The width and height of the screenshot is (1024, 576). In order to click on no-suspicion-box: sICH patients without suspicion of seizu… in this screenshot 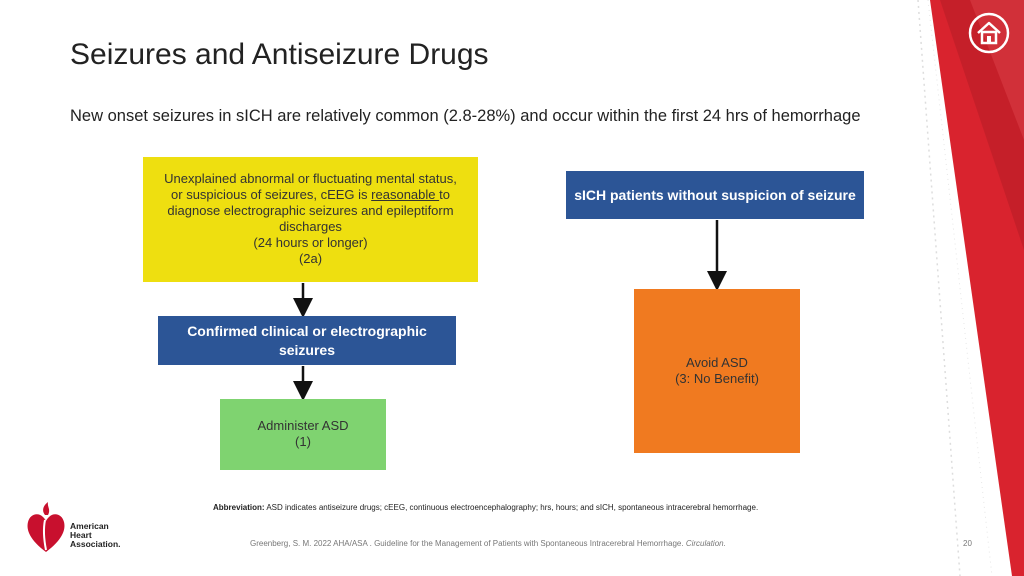, I will do `click(715, 195)`.